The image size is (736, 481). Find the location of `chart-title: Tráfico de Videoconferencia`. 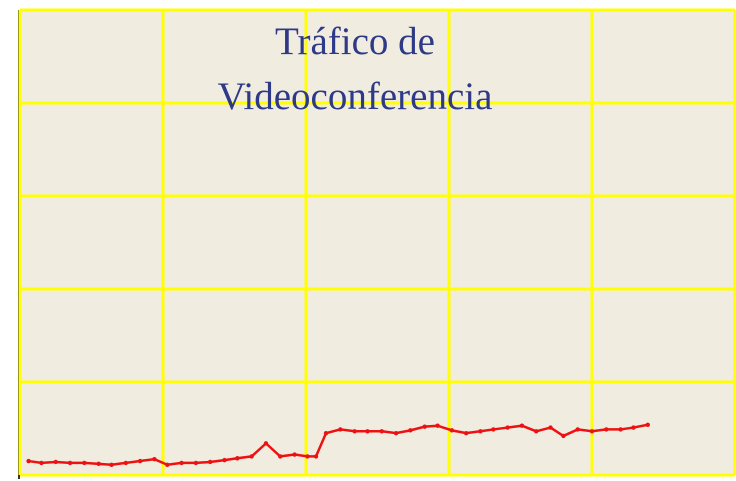

chart-title: Tráfico de Videoconferencia is located at coordinates (355, 69).